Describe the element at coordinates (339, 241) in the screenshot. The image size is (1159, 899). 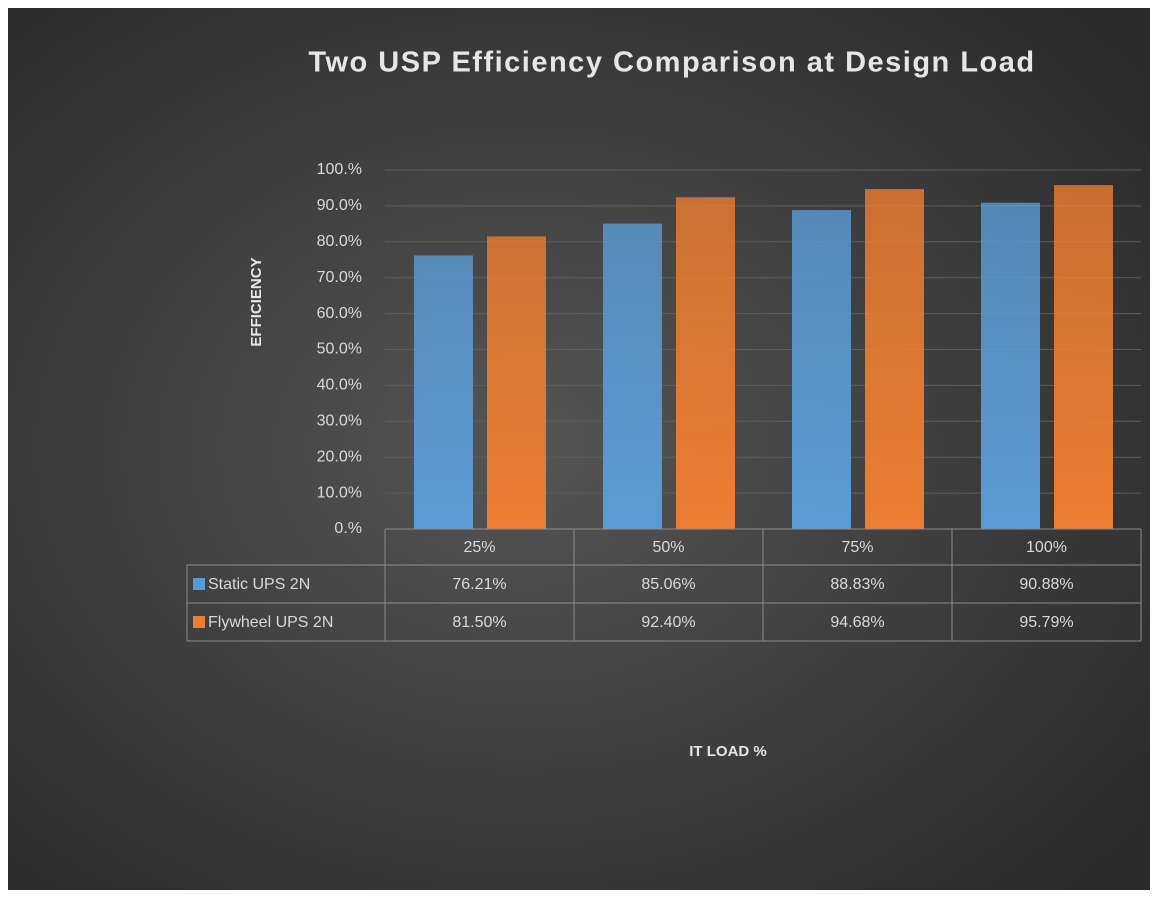
I see `y-tick-label: 80.0%` at that location.